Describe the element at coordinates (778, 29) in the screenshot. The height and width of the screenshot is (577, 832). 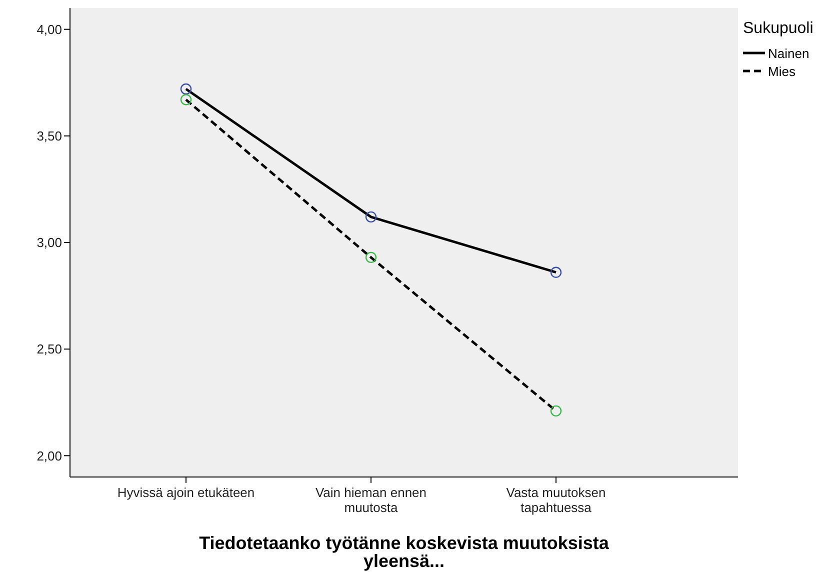
I see `legend-title: Sukupuoli` at that location.